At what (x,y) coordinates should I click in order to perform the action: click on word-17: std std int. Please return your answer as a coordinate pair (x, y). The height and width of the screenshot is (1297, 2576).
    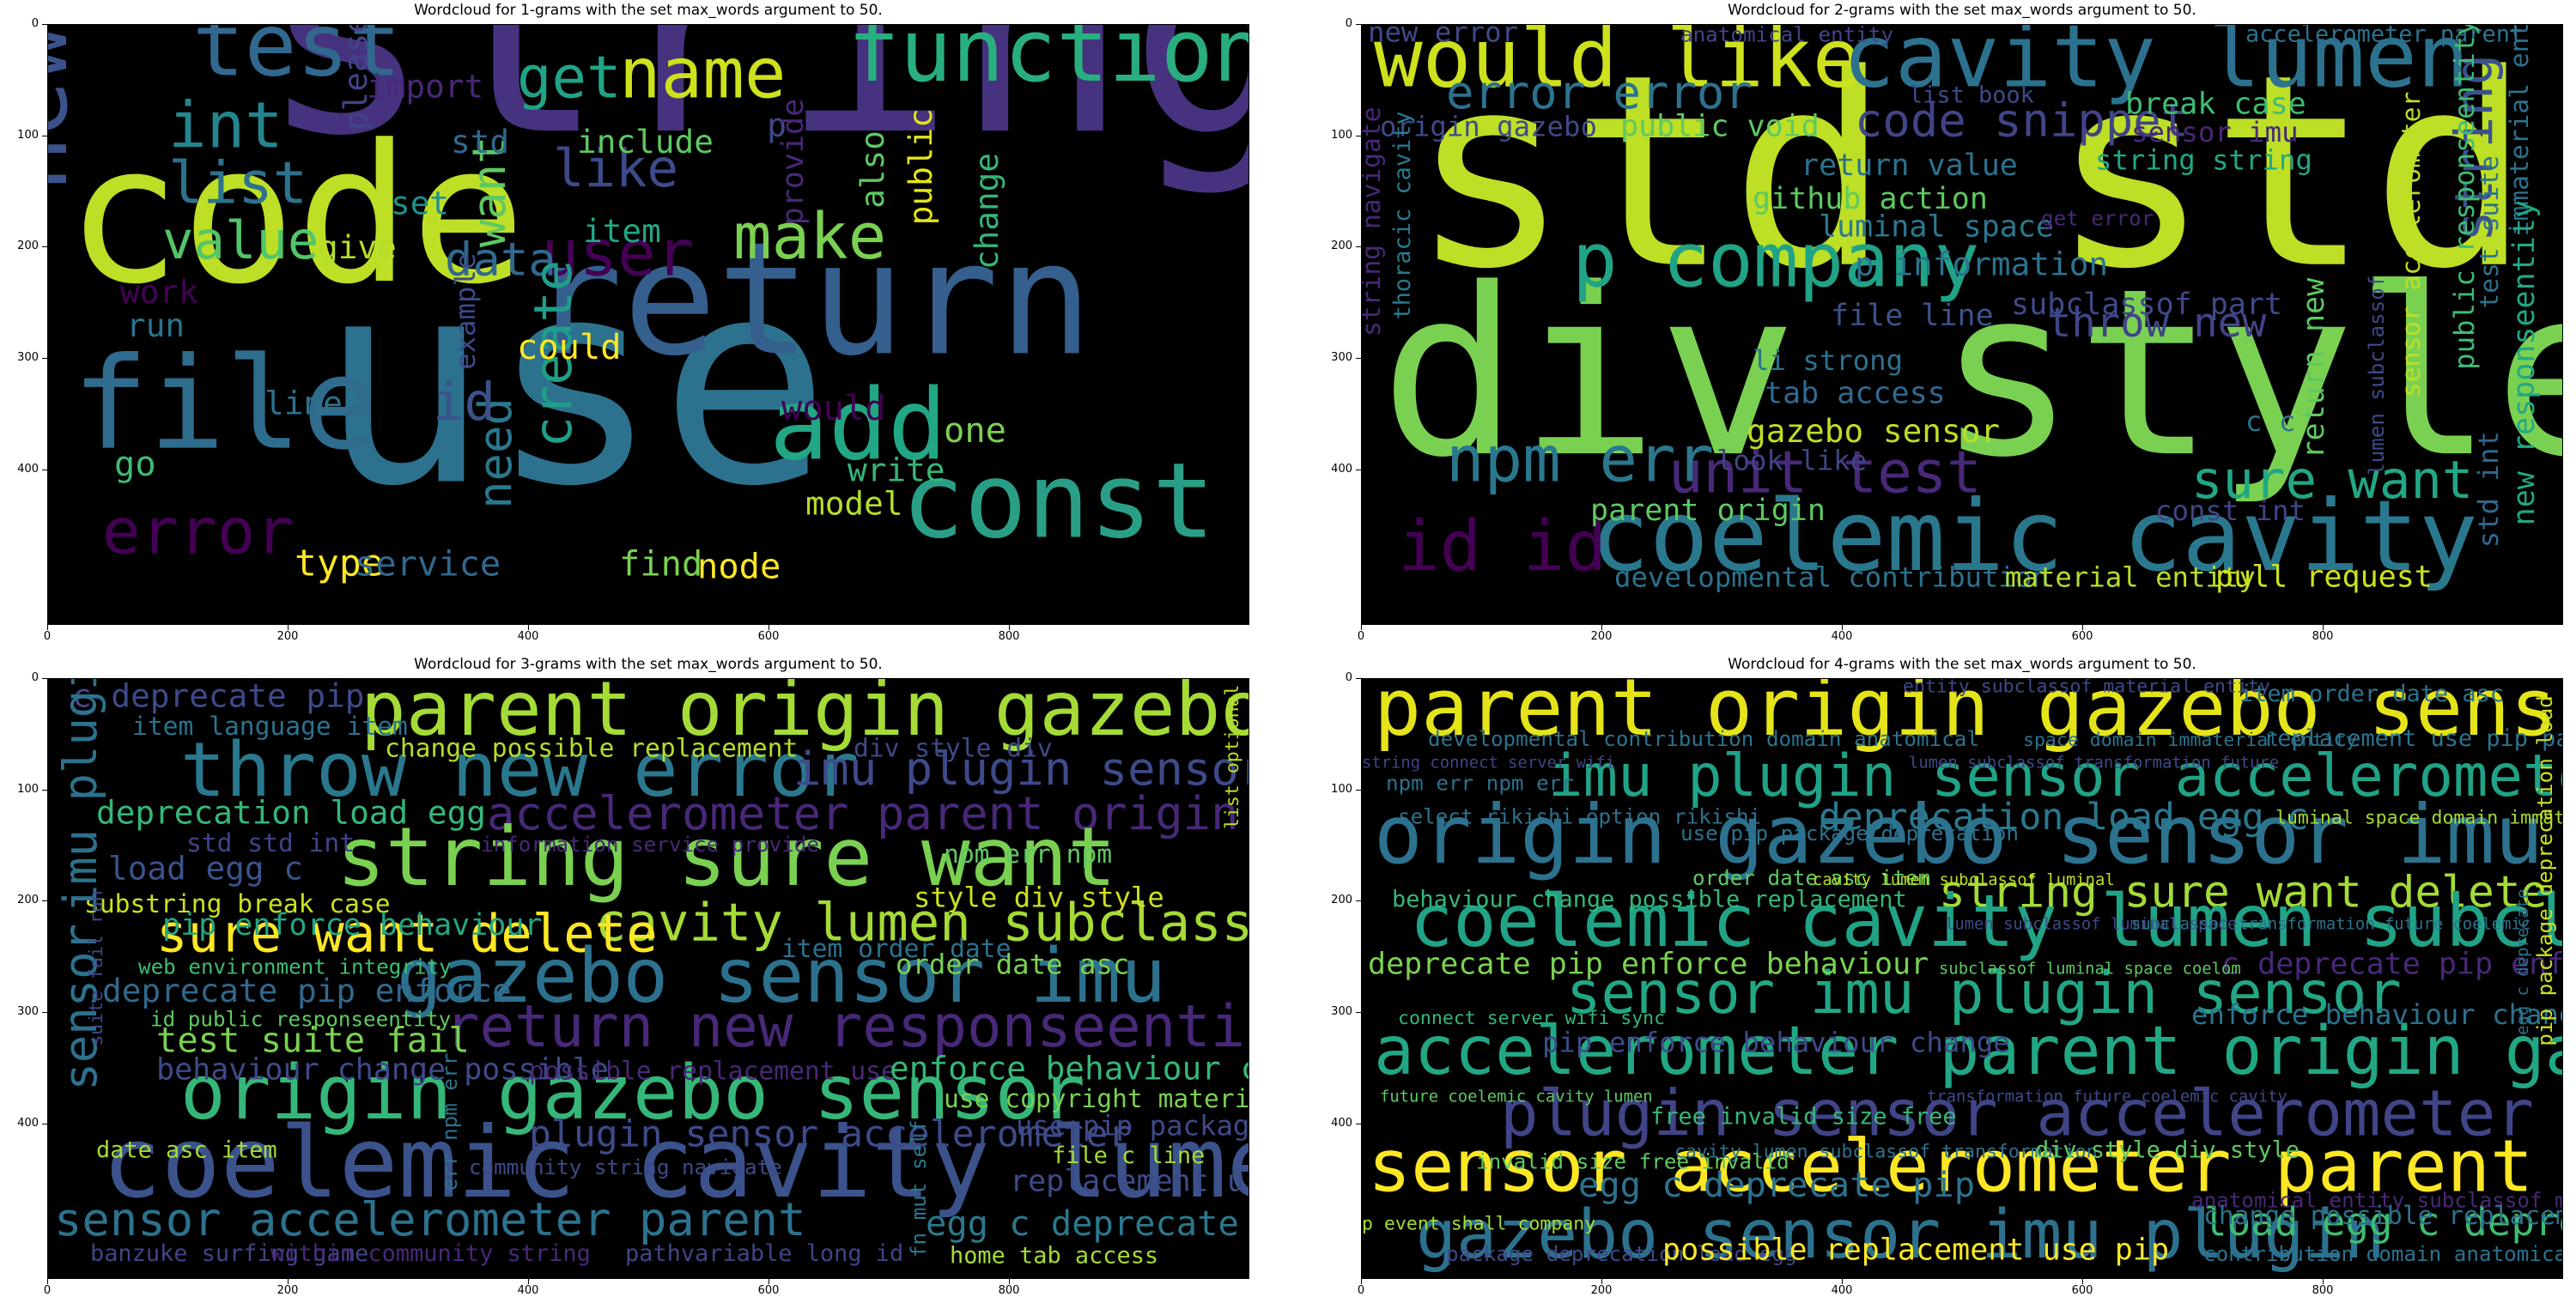
    Looking at the image, I should click on (270, 843).